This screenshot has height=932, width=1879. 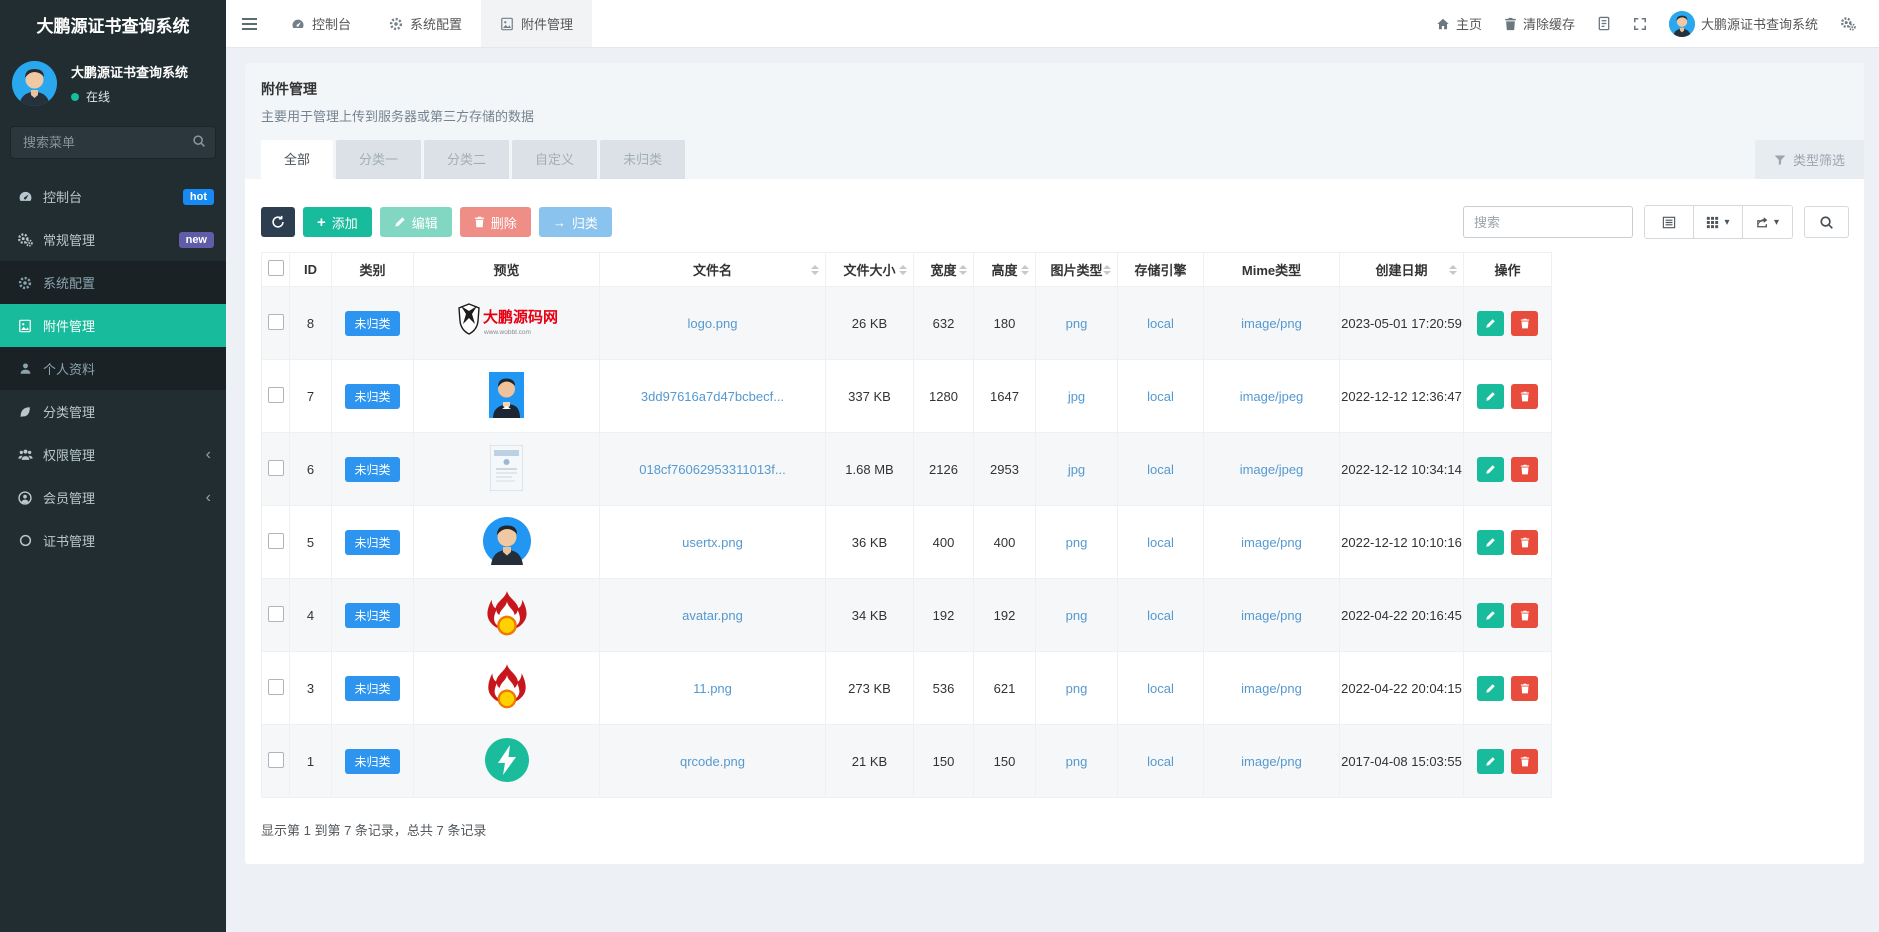 What do you see at coordinates (1767, 222) in the screenshot?
I see `export-dropdown-button: ▾` at bounding box center [1767, 222].